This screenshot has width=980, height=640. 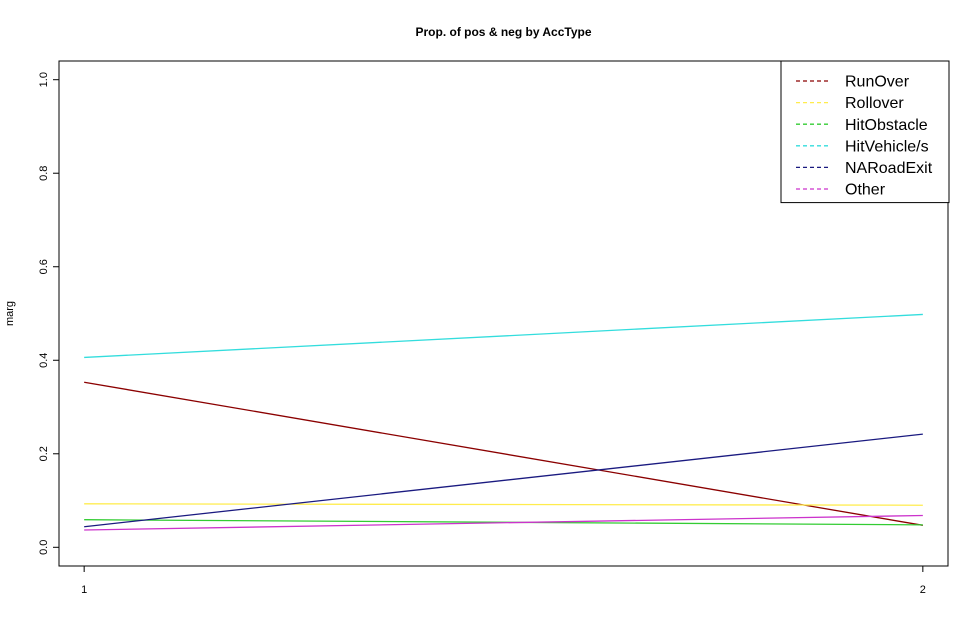 I want to click on y-tick-label: 0.4, so click(x=44, y=360).